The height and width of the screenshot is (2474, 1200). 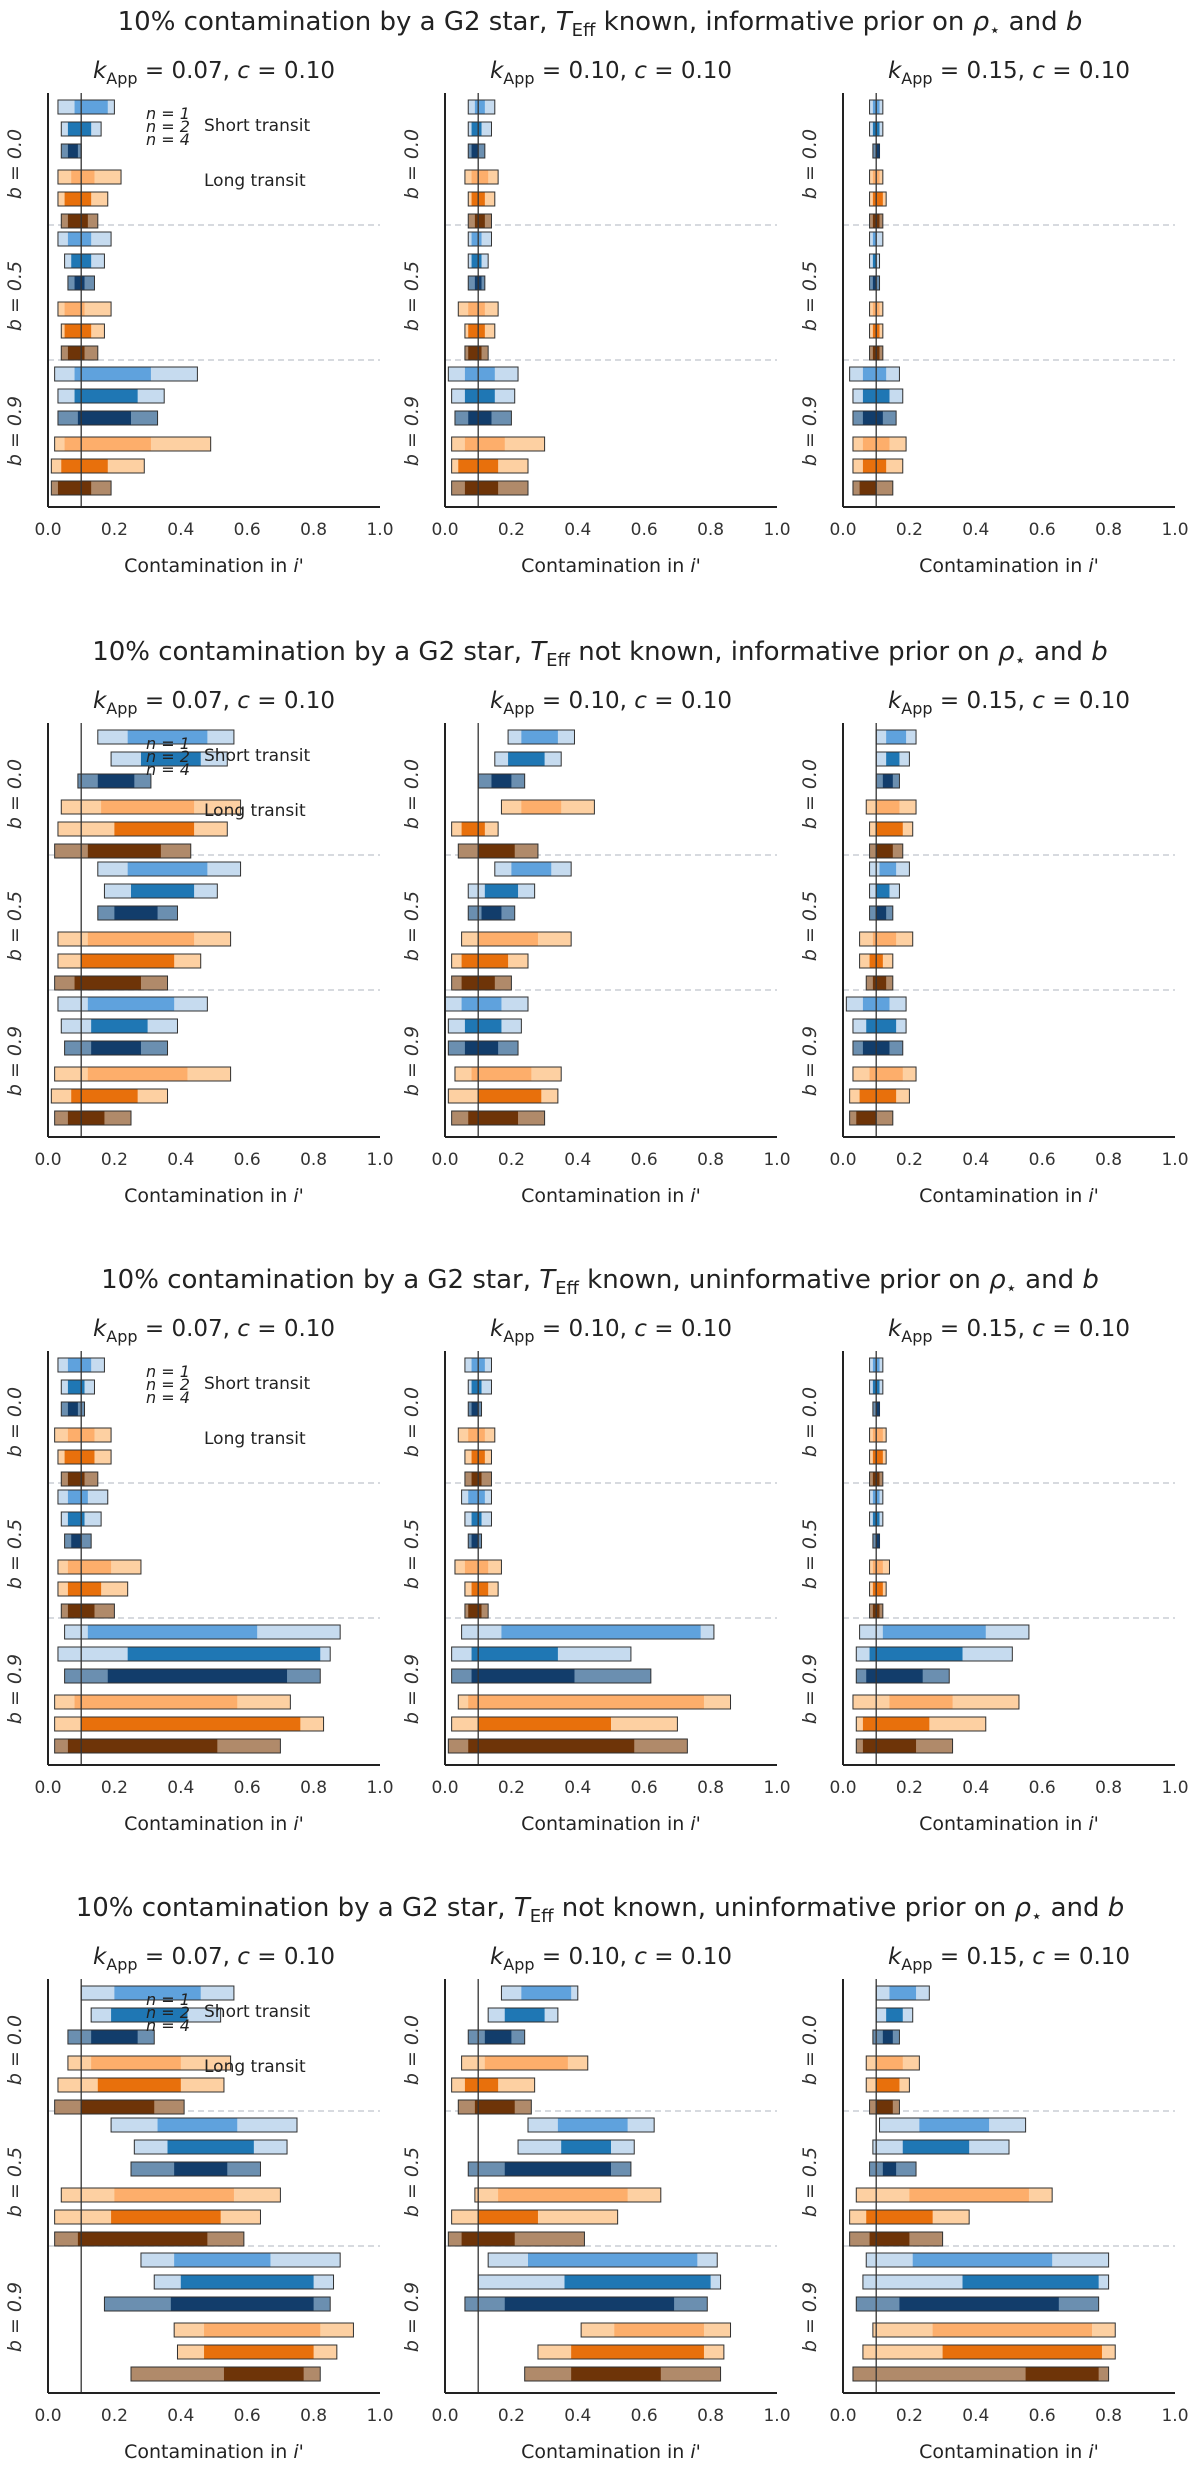 What do you see at coordinates (255, 811) in the screenshot?
I see `legend-long-transit: Long transit` at bounding box center [255, 811].